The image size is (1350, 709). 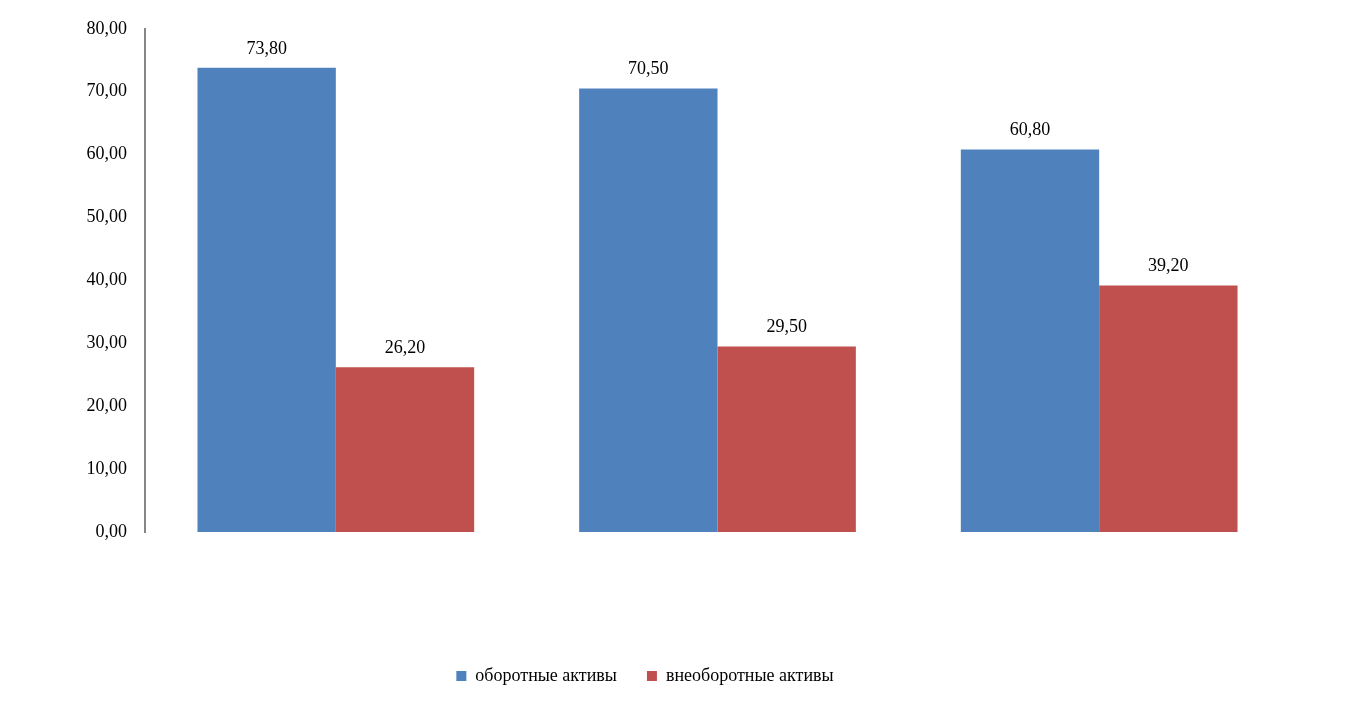 I want to click on y-tick-label: 50,00, so click(x=106, y=216).